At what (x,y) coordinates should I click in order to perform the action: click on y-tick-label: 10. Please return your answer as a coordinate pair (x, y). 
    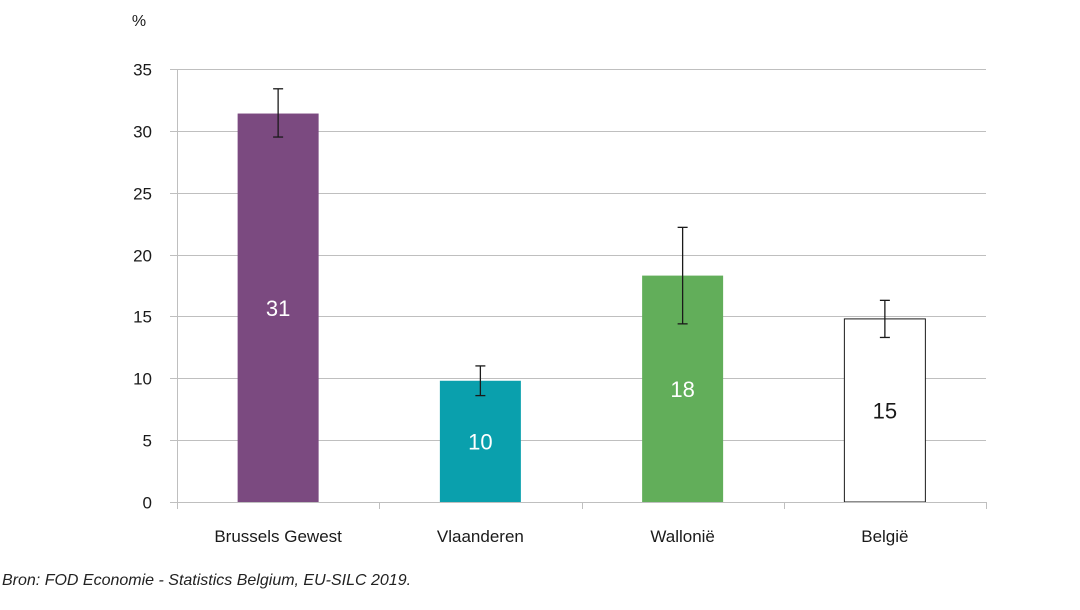
    Looking at the image, I should click on (142, 379).